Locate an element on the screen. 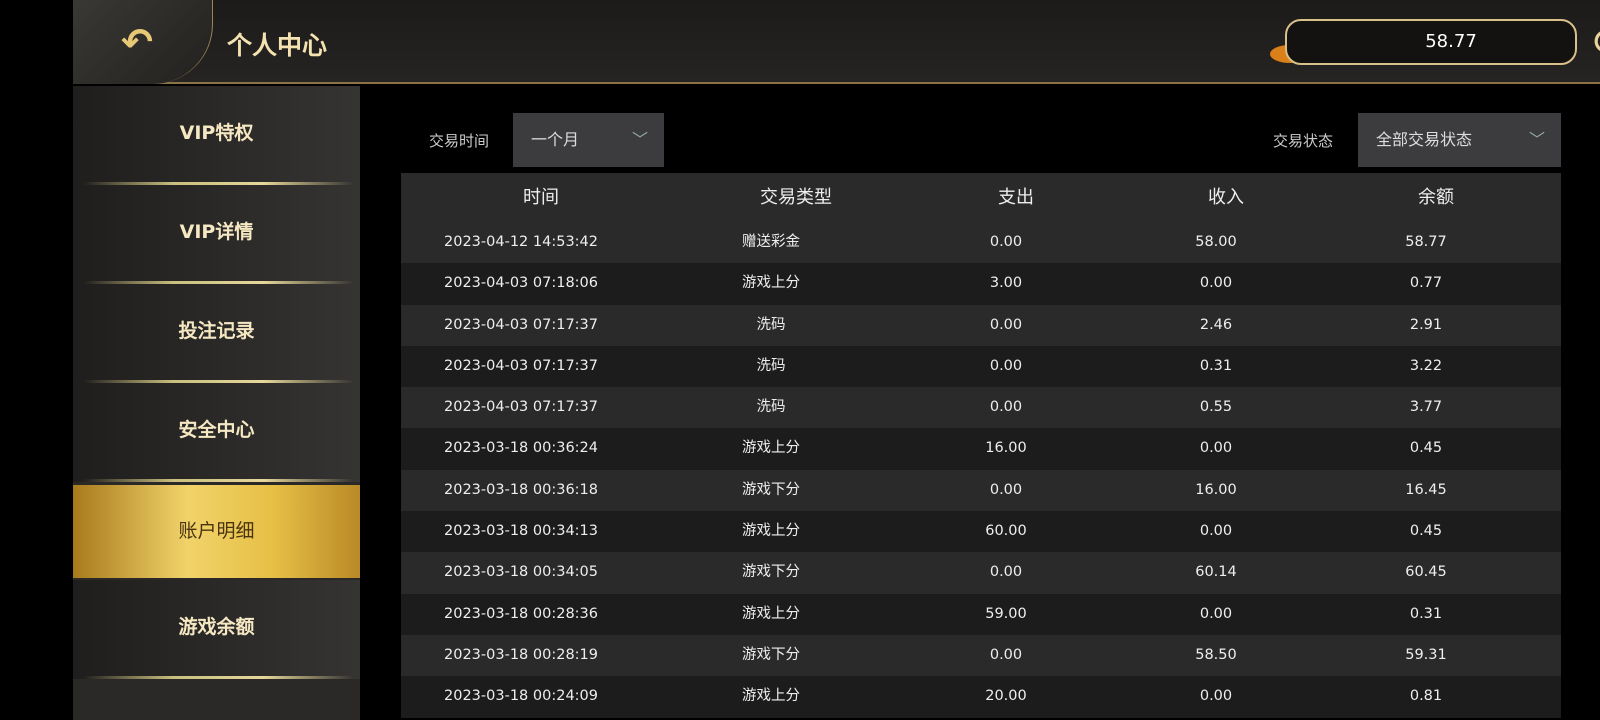  sidebar-item-bet-records: 投注记录 is located at coordinates (216, 333).